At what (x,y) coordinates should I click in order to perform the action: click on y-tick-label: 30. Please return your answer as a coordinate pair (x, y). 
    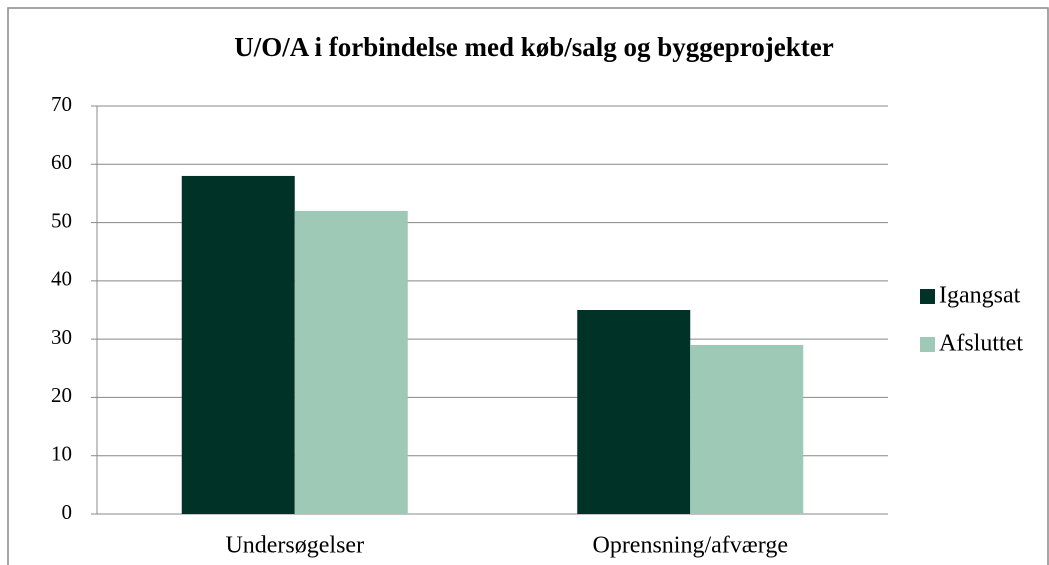
    Looking at the image, I should click on (61, 337).